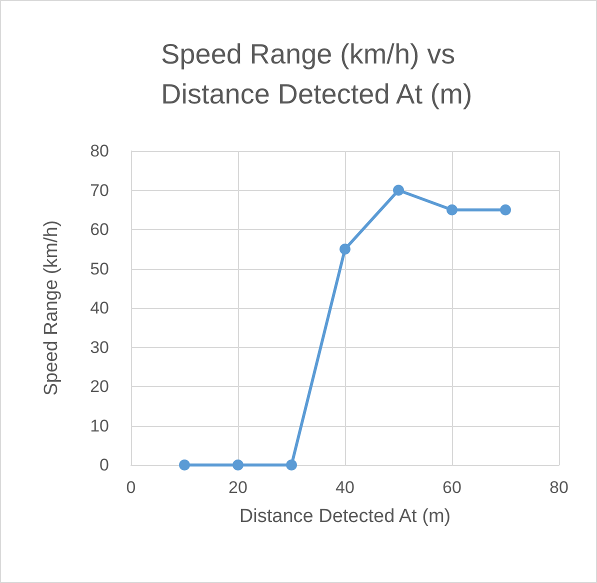 The width and height of the screenshot is (597, 583). I want to click on y-tick-label: 10, so click(99, 426).